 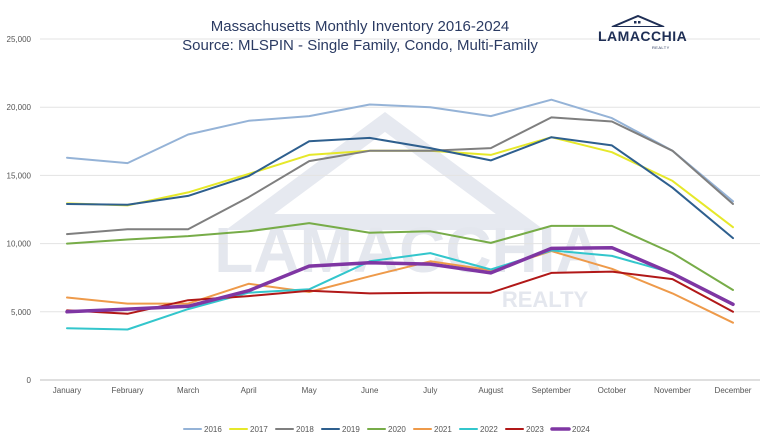 What do you see at coordinates (19, 39) in the screenshot?
I see `y-tick-label: 25,000` at bounding box center [19, 39].